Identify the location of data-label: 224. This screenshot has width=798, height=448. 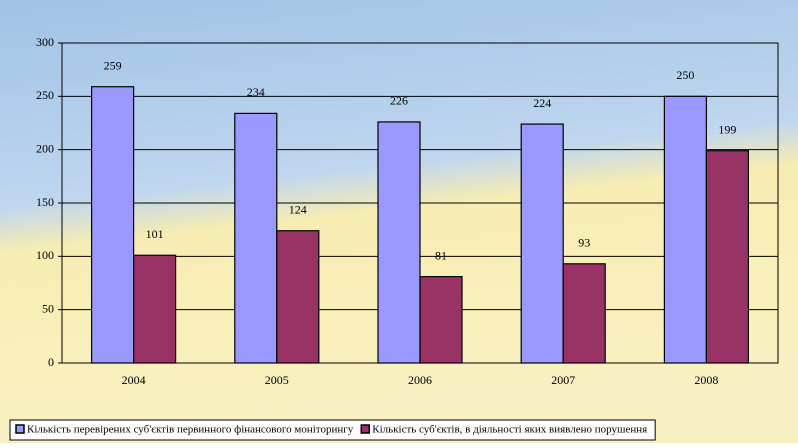
(542, 103).